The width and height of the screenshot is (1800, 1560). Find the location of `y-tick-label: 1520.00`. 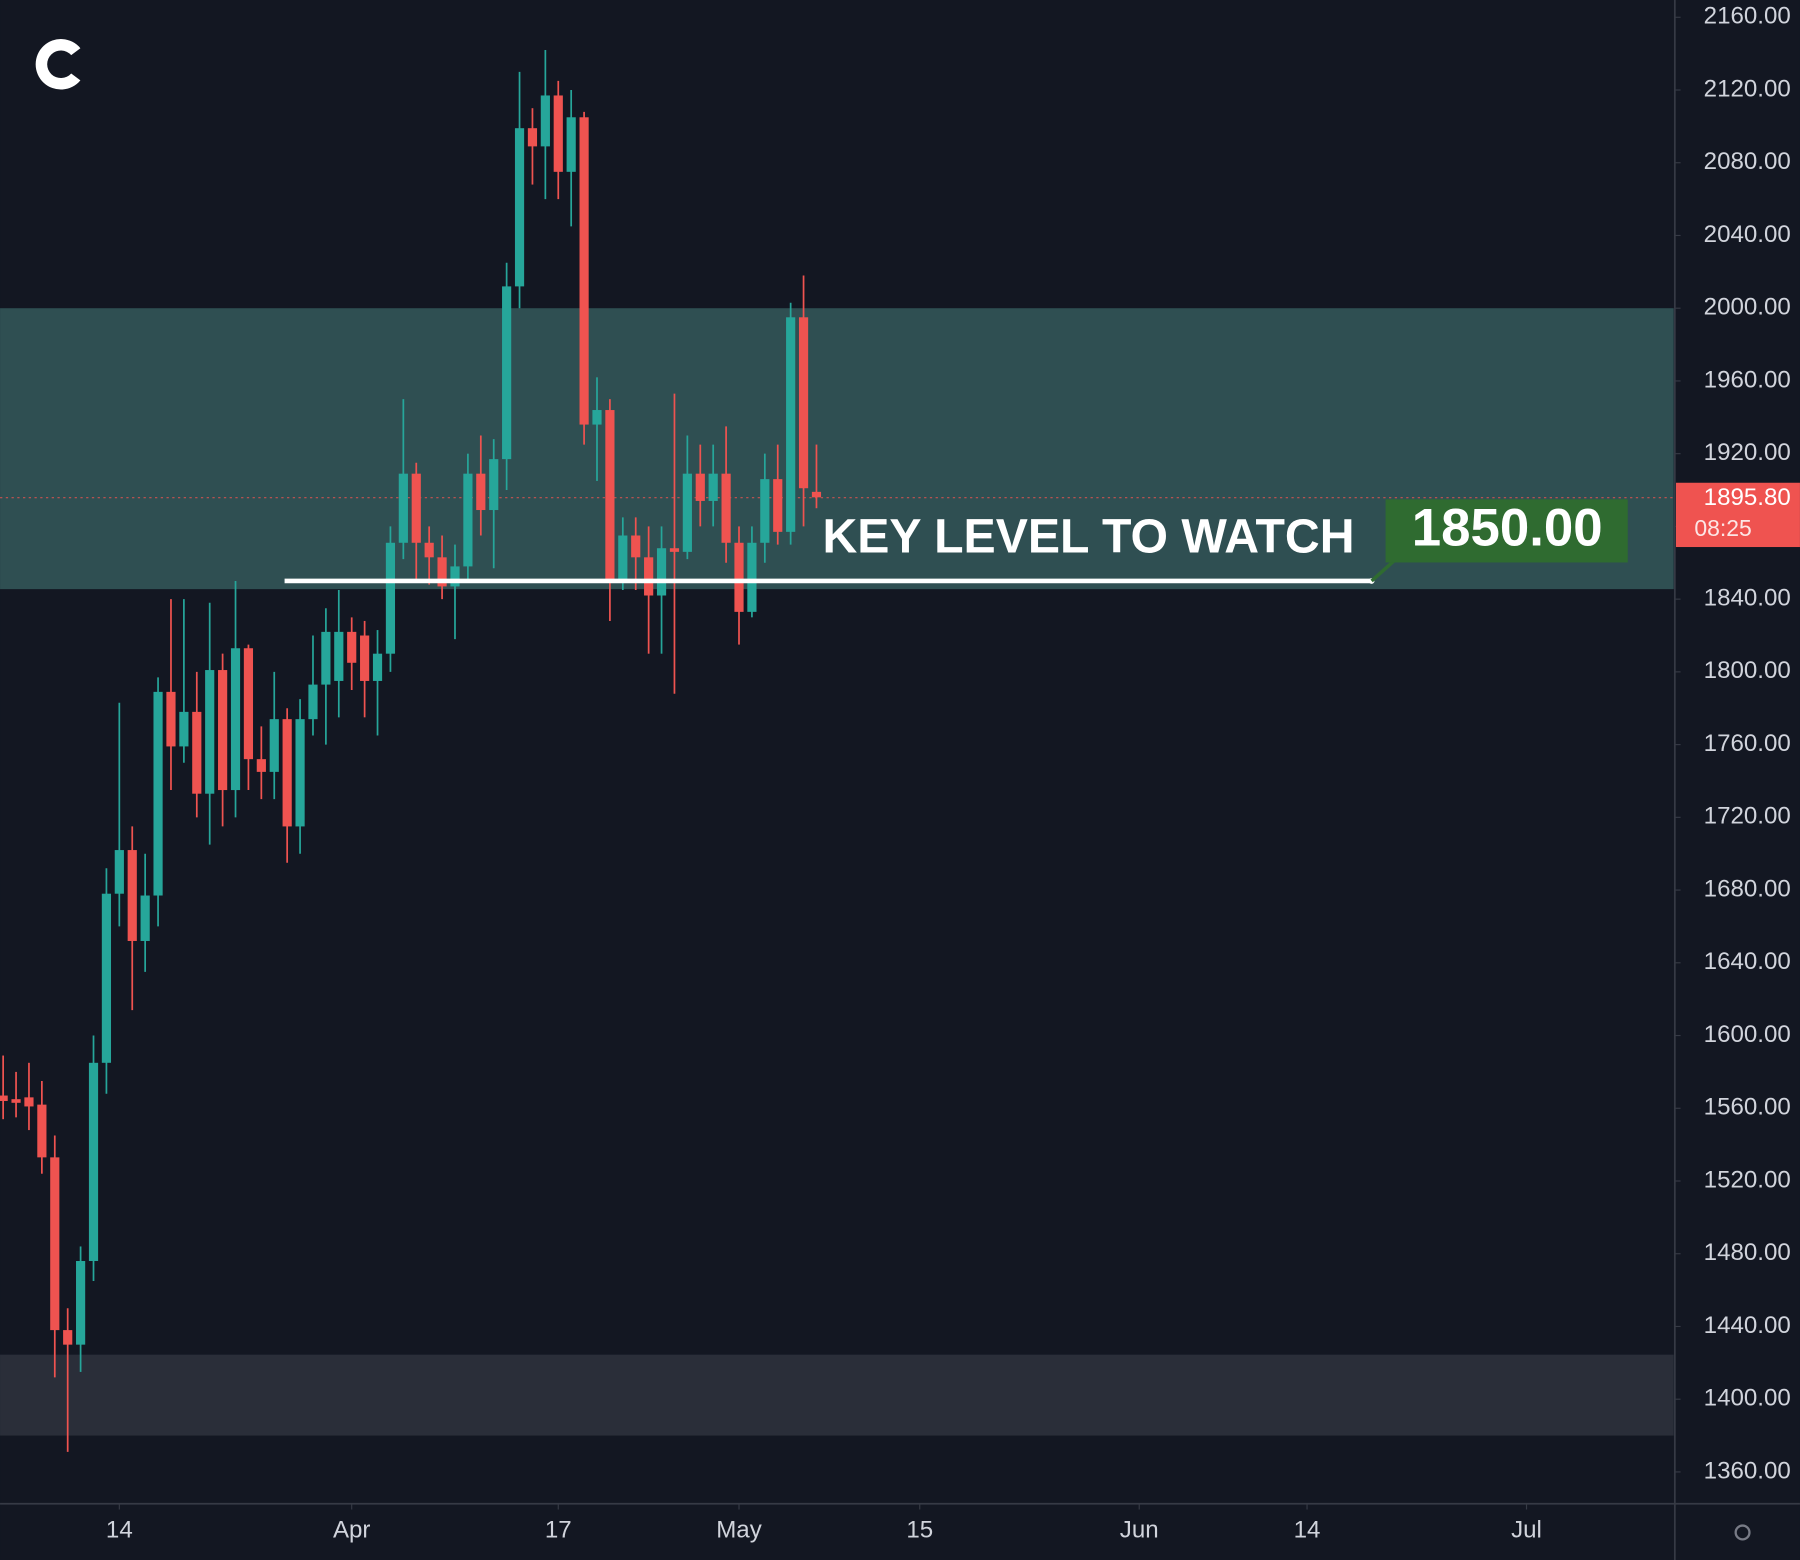

y-tick-label: 1520.00 is located at coordinates (1747, 1179).